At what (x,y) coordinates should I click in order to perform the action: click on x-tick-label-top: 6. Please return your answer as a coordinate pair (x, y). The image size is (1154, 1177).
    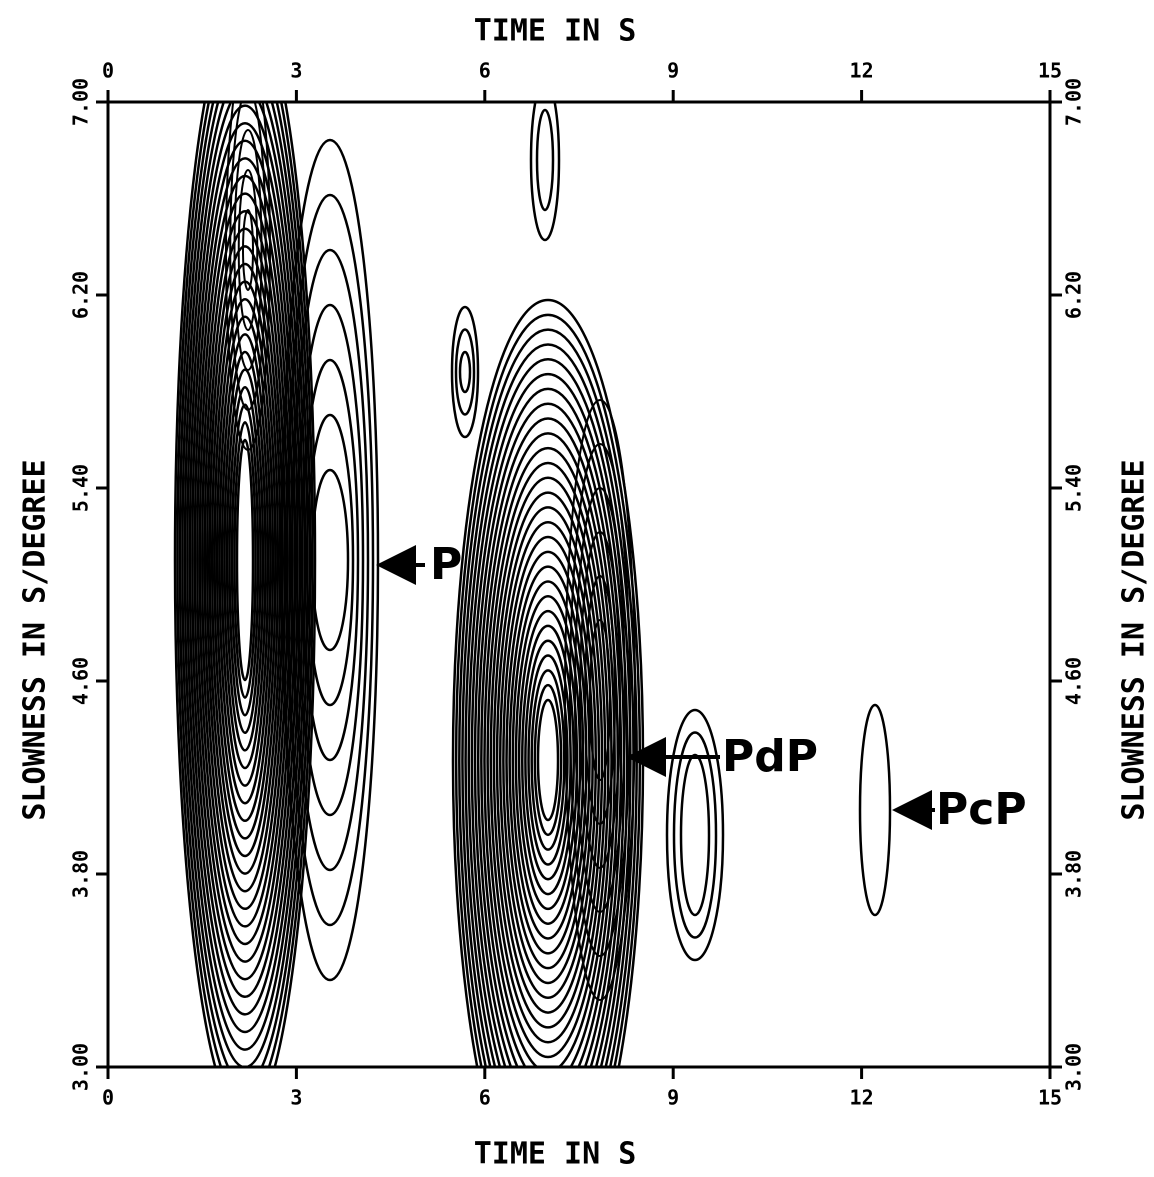
    Looking at the image, I should click on (485, 71).